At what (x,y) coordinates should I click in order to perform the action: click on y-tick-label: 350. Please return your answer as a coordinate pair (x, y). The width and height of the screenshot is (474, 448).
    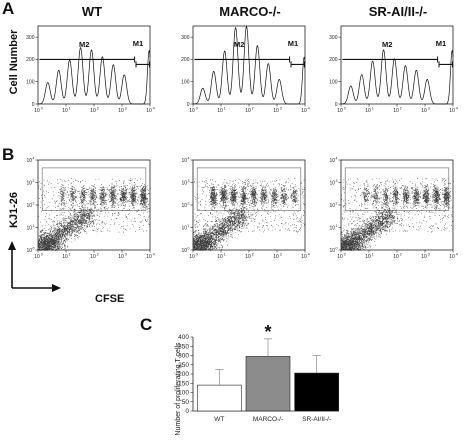
    Looking at the image, I should click on (183, 346).